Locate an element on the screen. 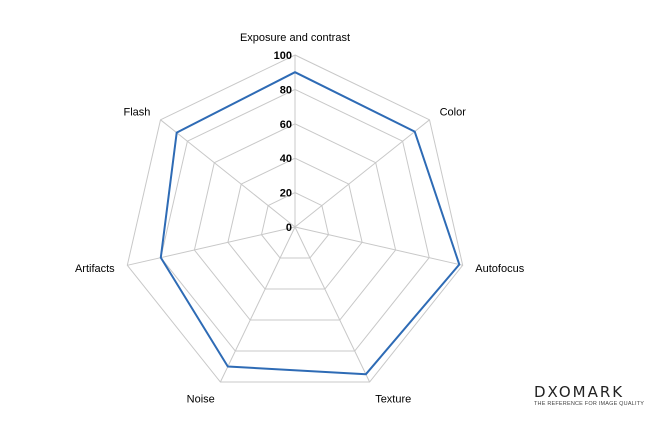 The width and height of the screenshot is (650, 425). tick-label-80: 80 is located at coordinates (286, 90).